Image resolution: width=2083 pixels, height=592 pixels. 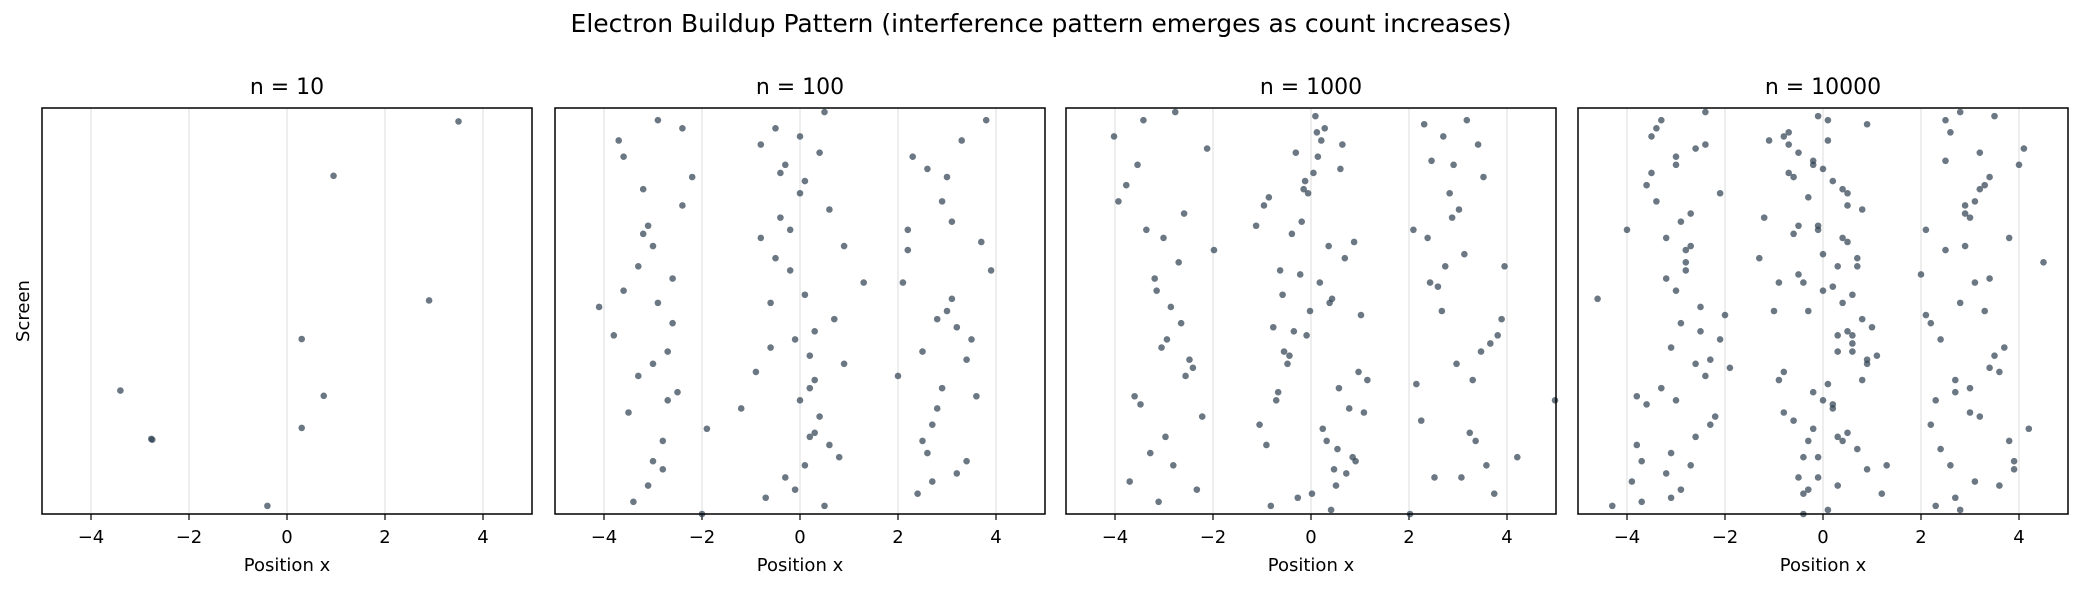 What do you see at coordinates (1823, 87) in the screenshot?
I see `subplot-title: n = 10000` at bounding box center [1823, 87].